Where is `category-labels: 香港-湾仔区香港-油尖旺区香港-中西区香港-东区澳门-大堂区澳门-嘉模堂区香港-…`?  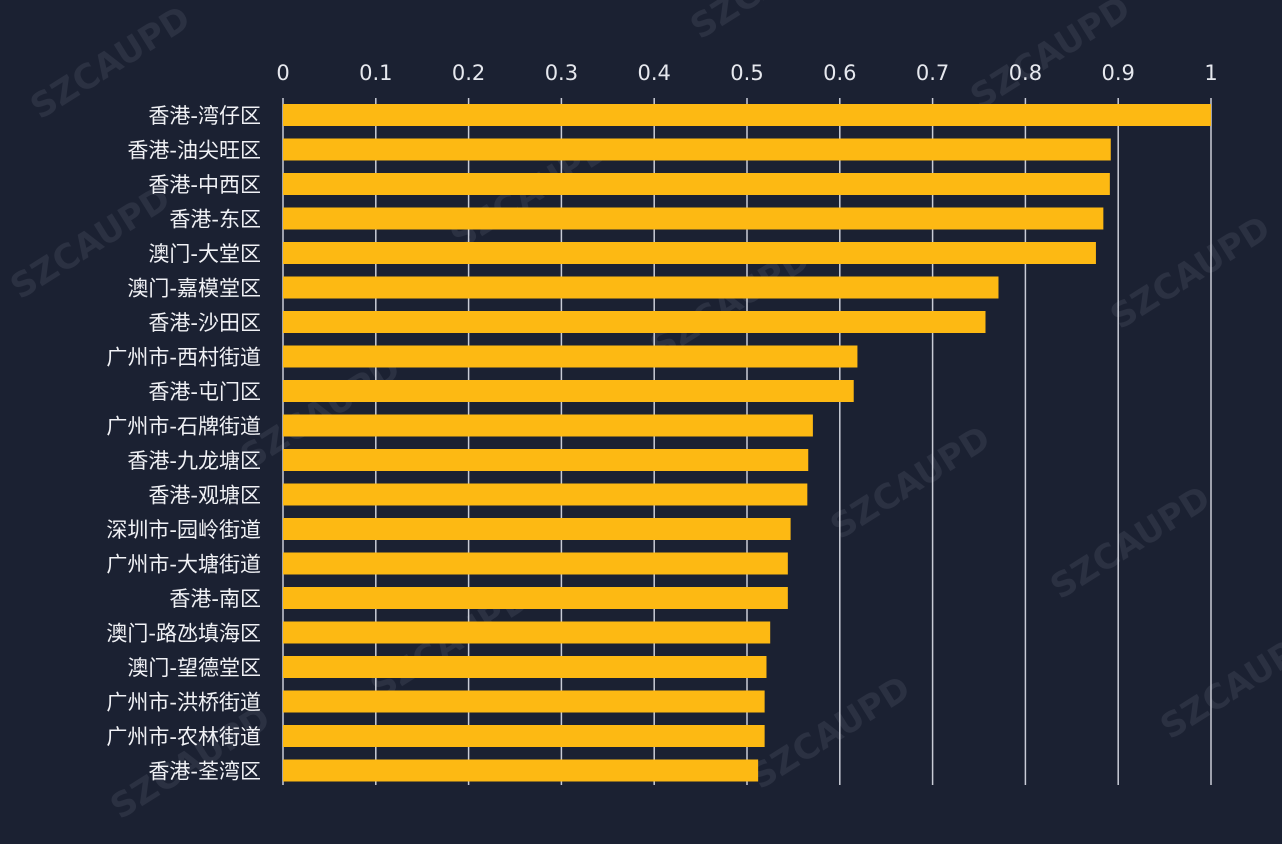 category-labels: 香港-湾仔区香港-油尖旺区香港-中西区香港-东区澳门-大堂区澳门-嘉模堂区香港-… is located at coordinates (183, 444).